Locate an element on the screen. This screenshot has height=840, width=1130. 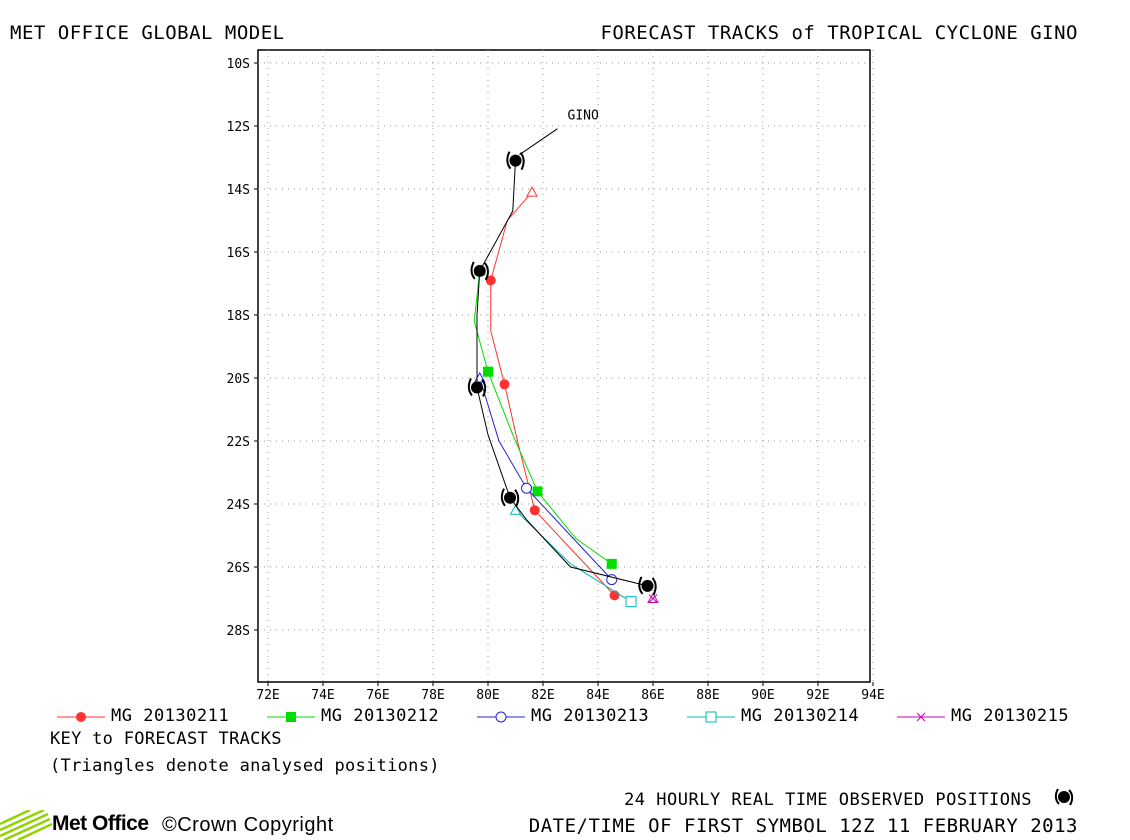
met-office-brand: Met Office is located at coordinates (100, 823).